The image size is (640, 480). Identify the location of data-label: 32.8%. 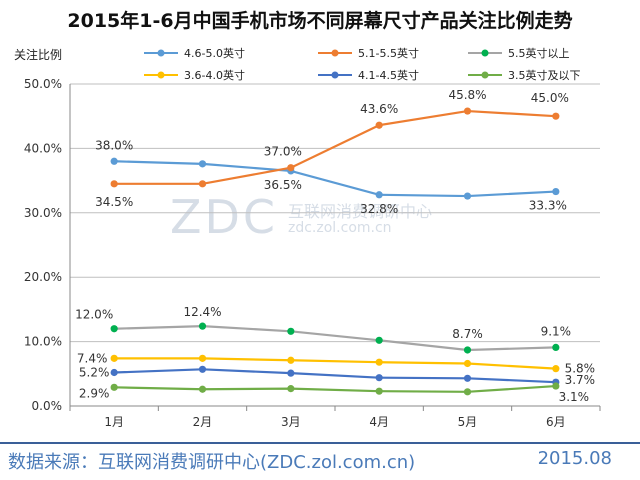
(379, 209).